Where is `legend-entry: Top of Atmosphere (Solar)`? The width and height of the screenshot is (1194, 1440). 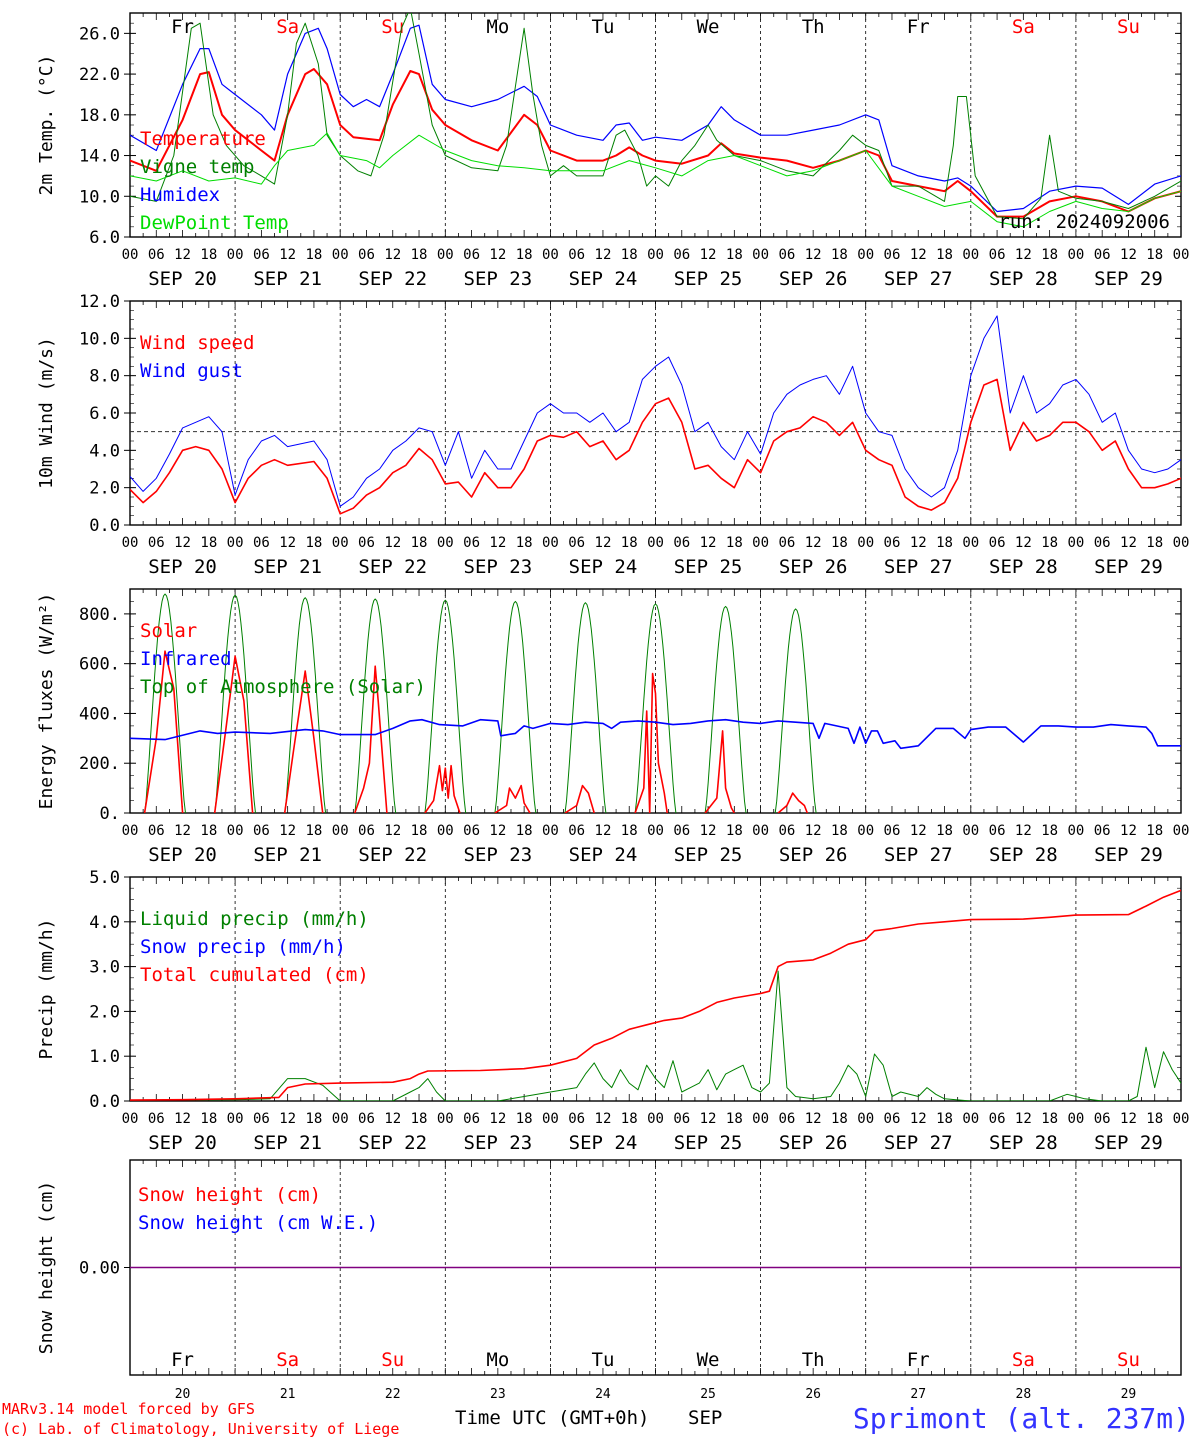
legend-entry: Top of Atmosphere (Solar) is located at coordinates (283, 687).